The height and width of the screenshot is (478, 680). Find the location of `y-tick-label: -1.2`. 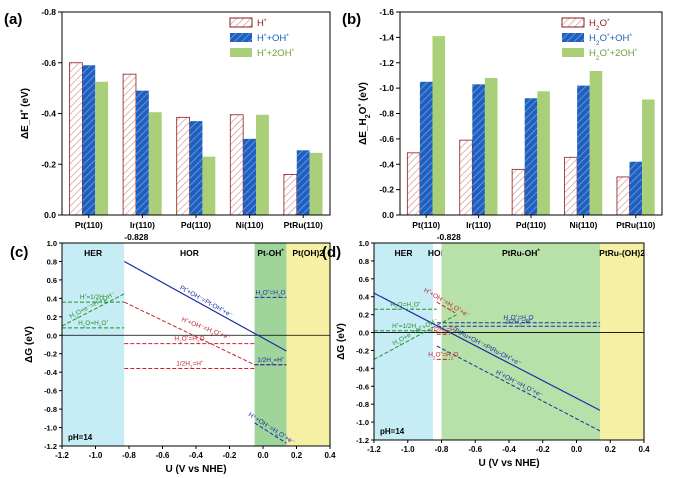

y-tick-label: -1.2 is located at coordinates (50, 446).